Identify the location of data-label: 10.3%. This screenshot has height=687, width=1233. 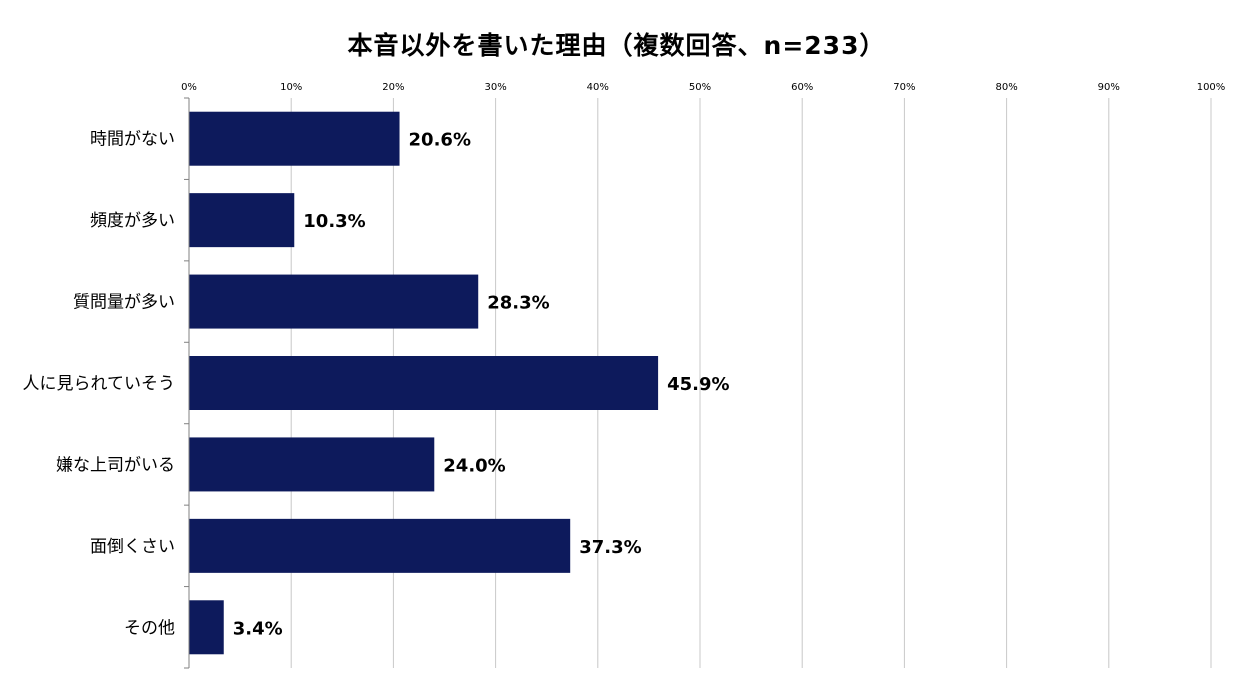
(334, 221).